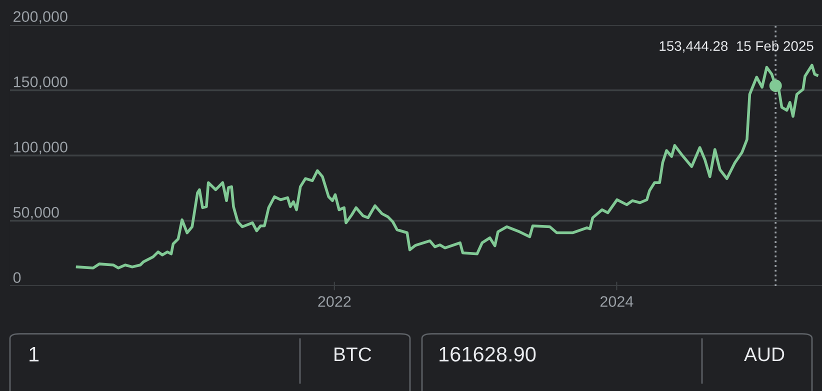  What do you see at coordinates (41, 83) in the screenshot?
I see `y-tick-label: 150,000` at bounding box center [41, 83].